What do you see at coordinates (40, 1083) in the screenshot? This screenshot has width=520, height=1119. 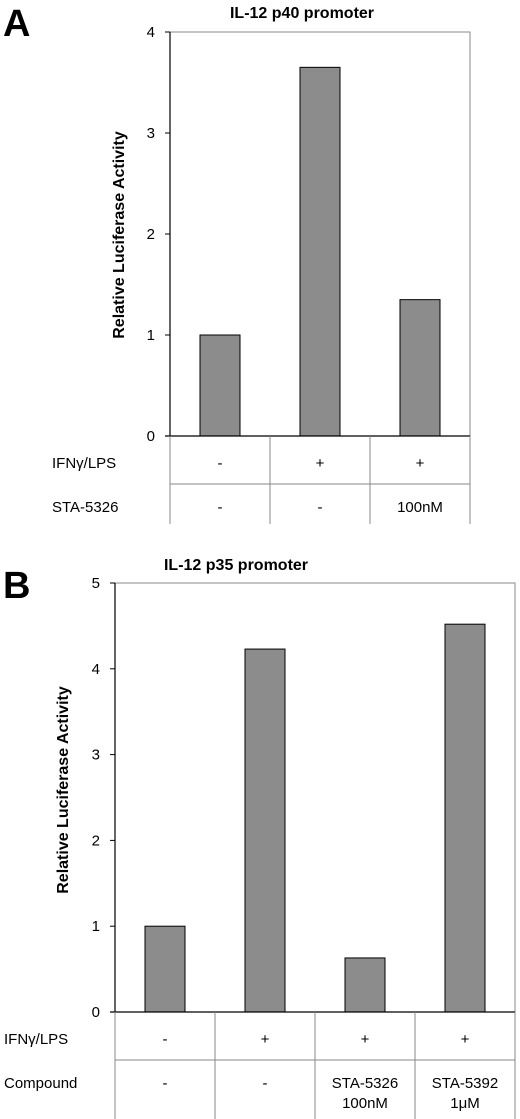 I see `panel-b-row-label: Compound` at bounding box center [40, 1083].